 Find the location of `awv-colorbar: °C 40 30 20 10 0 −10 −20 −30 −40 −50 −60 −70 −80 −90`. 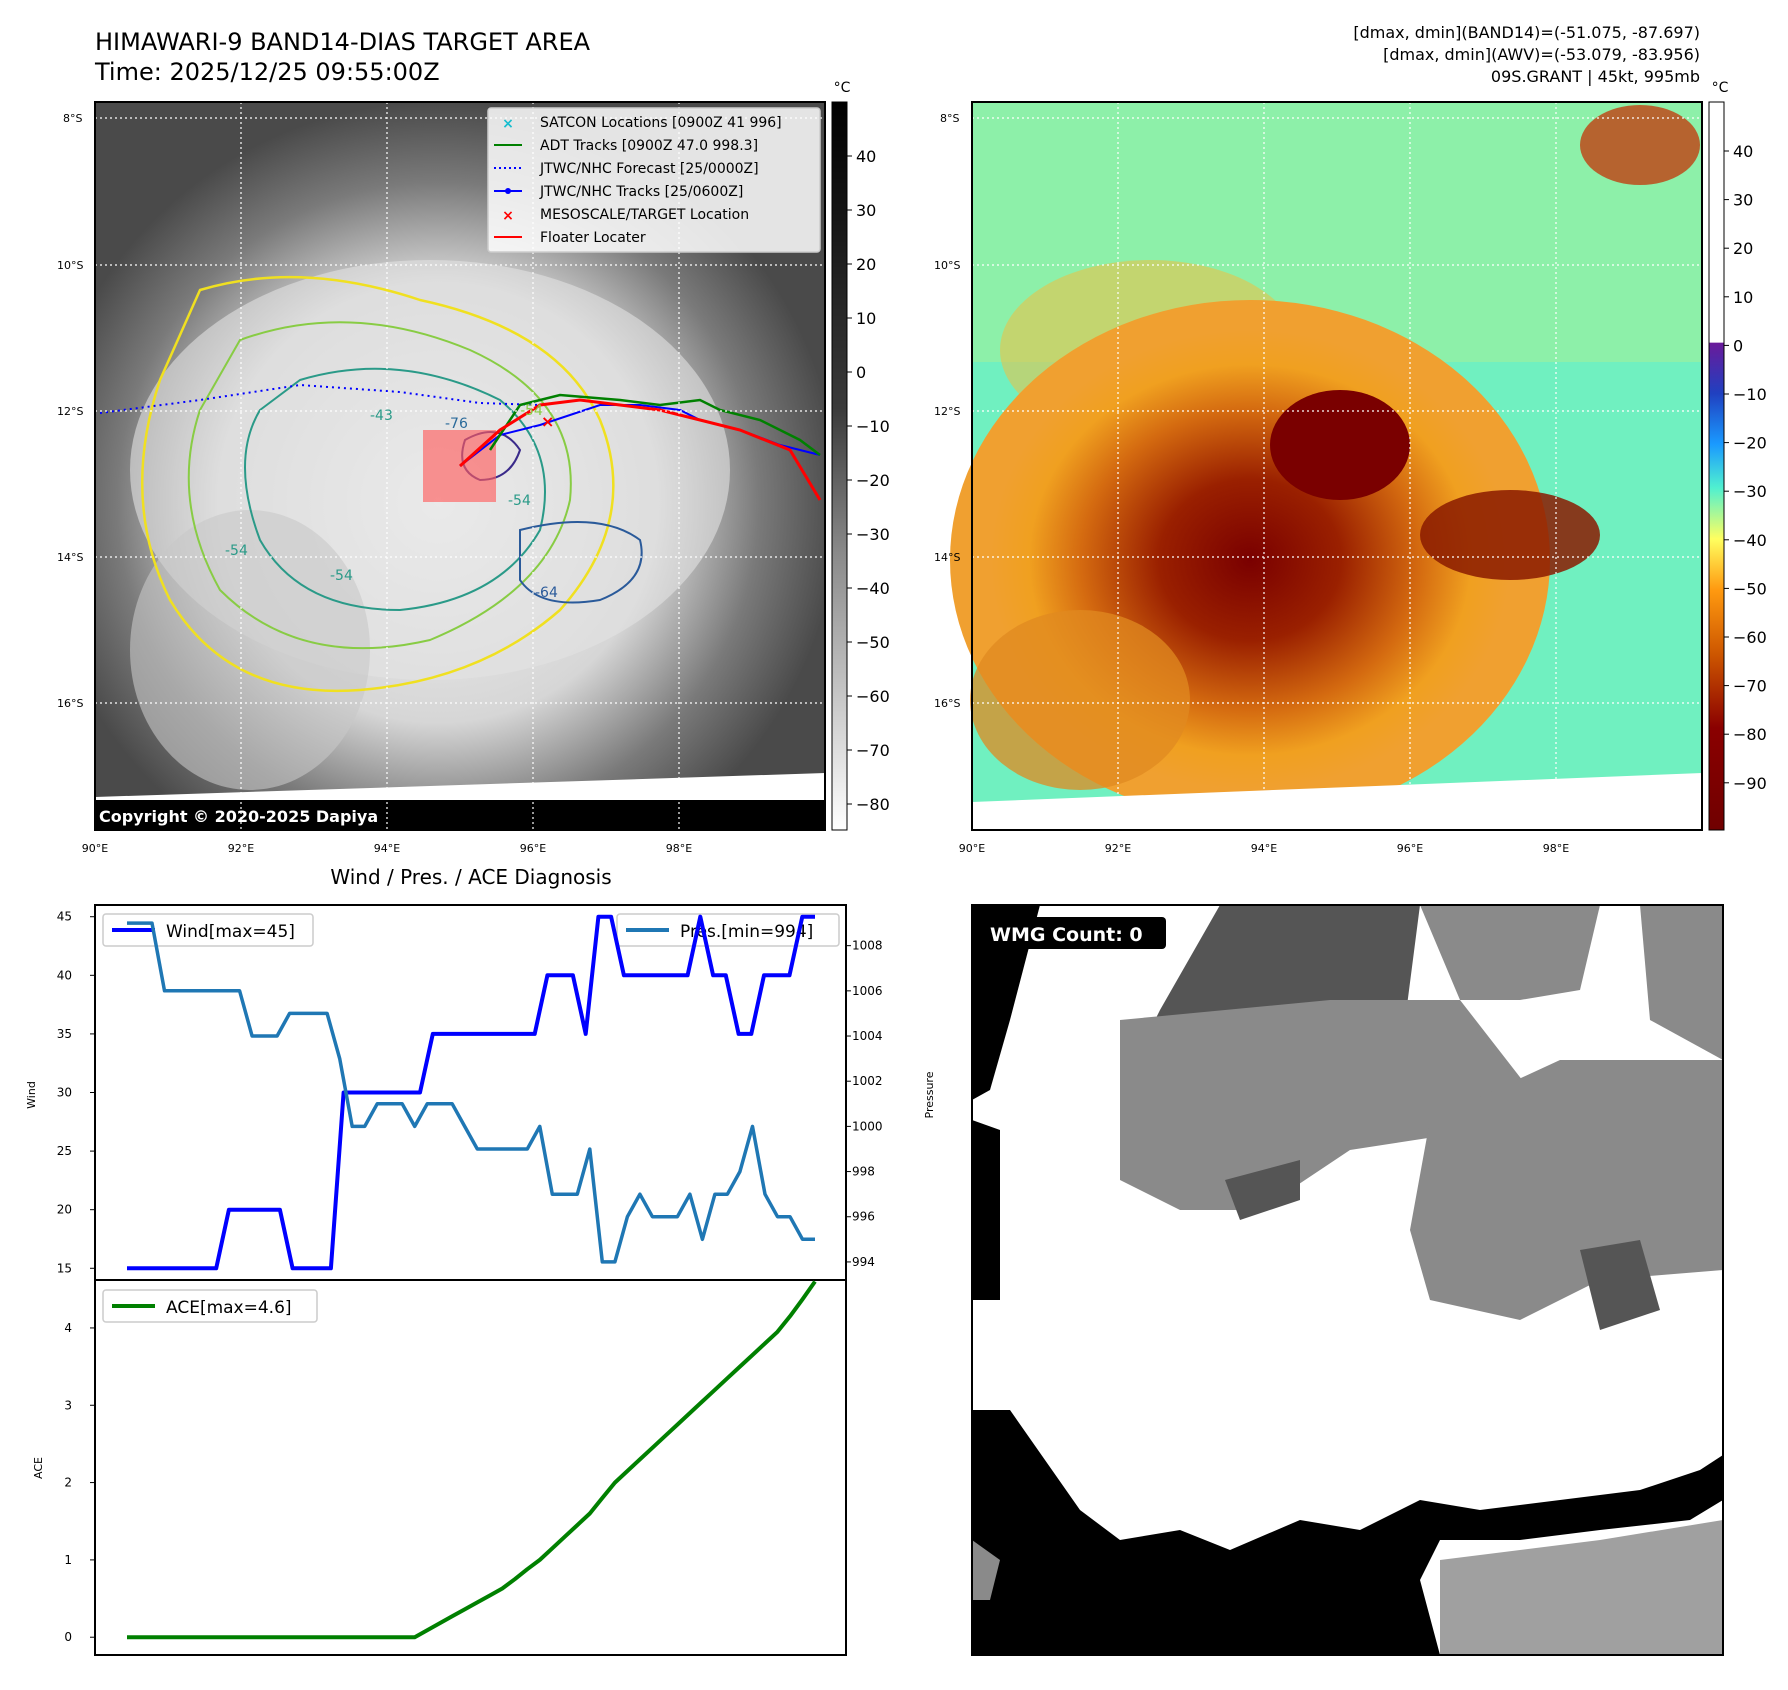

awv-colorbar: °C 40 30 20 10 0 −10 −20 −30 −40 −50 −60 −70 −80 −90 is located at coordinates (1737, 455).